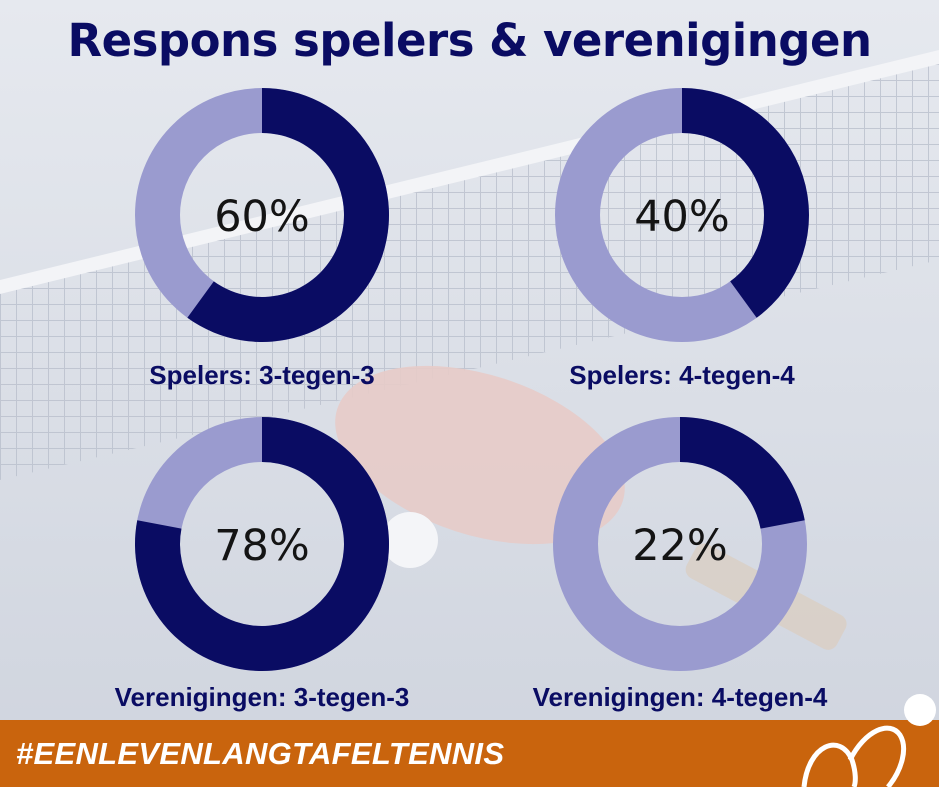 This screenshot has width=939, height=787. I want to click on percentage-label: 22%, so click(680, 546).